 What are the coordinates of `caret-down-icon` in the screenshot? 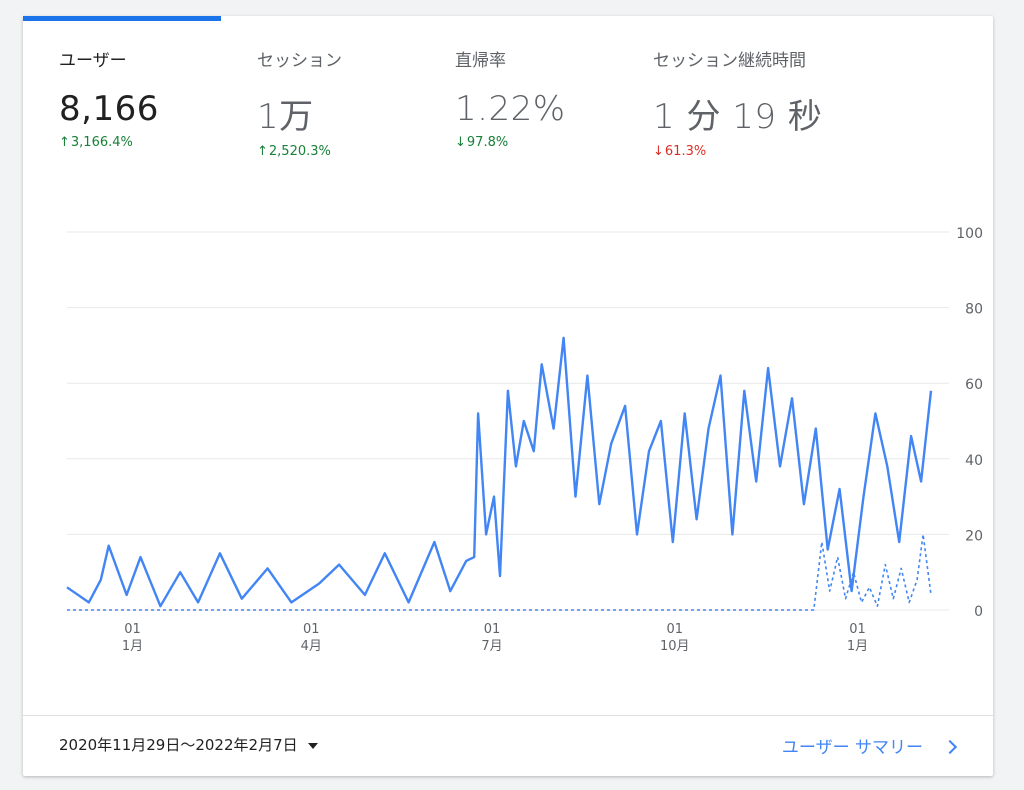 It's located at (312, 745).